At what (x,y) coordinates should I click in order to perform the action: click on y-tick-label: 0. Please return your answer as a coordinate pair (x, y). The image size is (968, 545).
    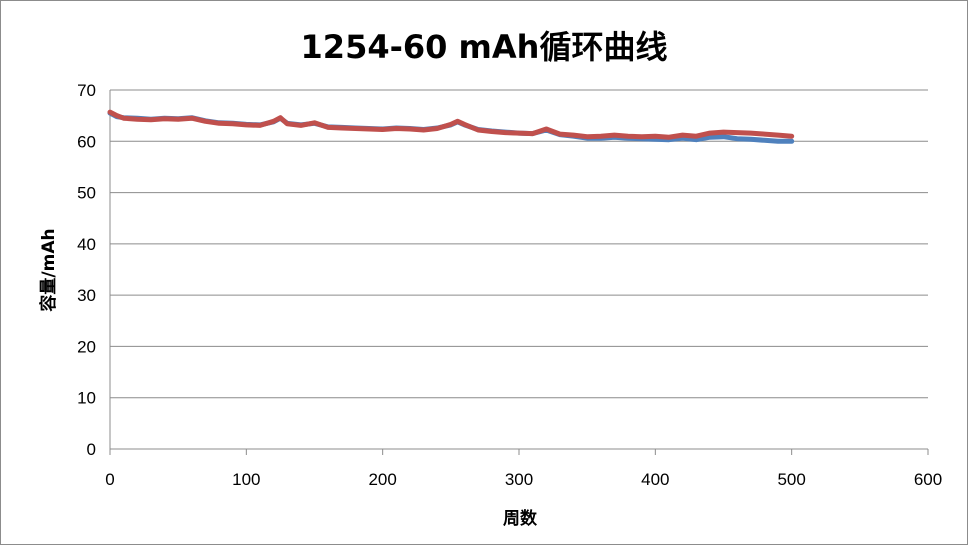
    Looking at the image, I should click on (91, 449).